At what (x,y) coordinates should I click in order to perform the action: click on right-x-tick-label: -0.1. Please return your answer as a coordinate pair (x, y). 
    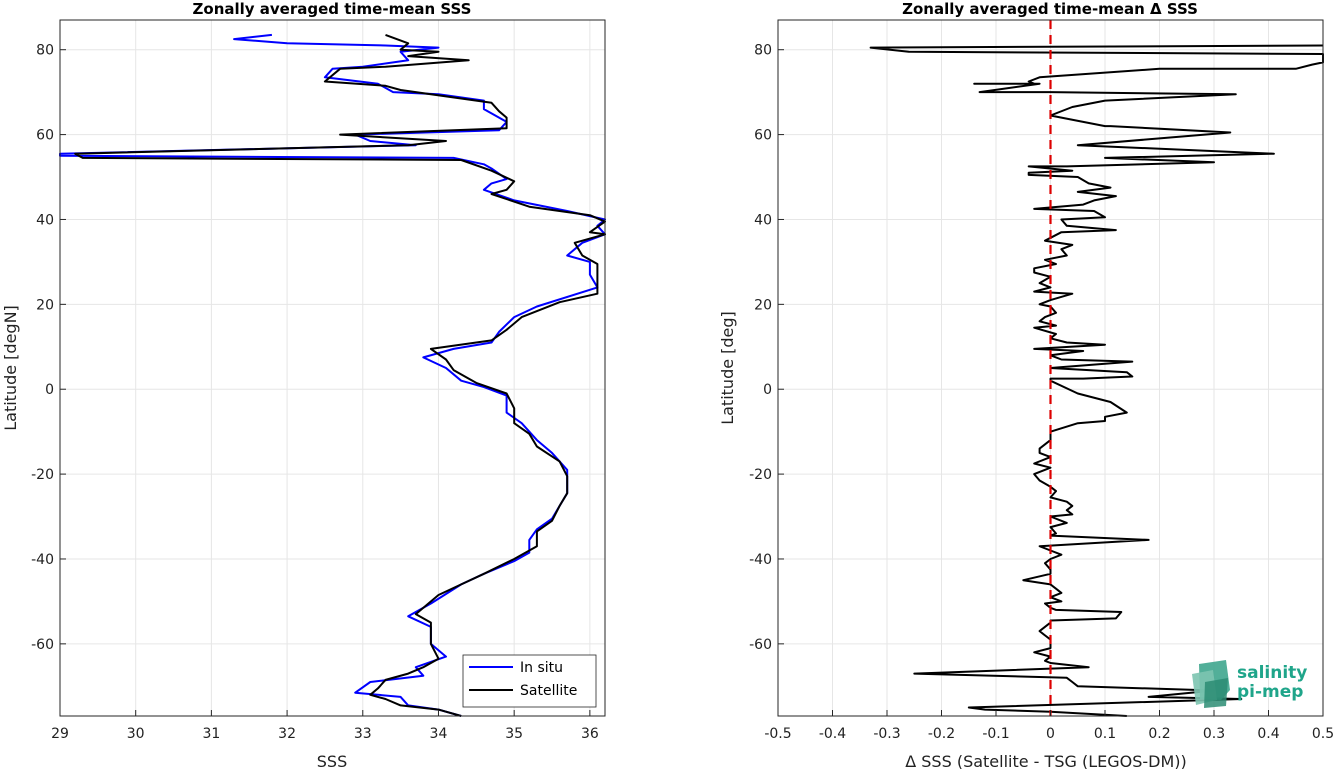
    Looking at the image, I should click on (995, 734).